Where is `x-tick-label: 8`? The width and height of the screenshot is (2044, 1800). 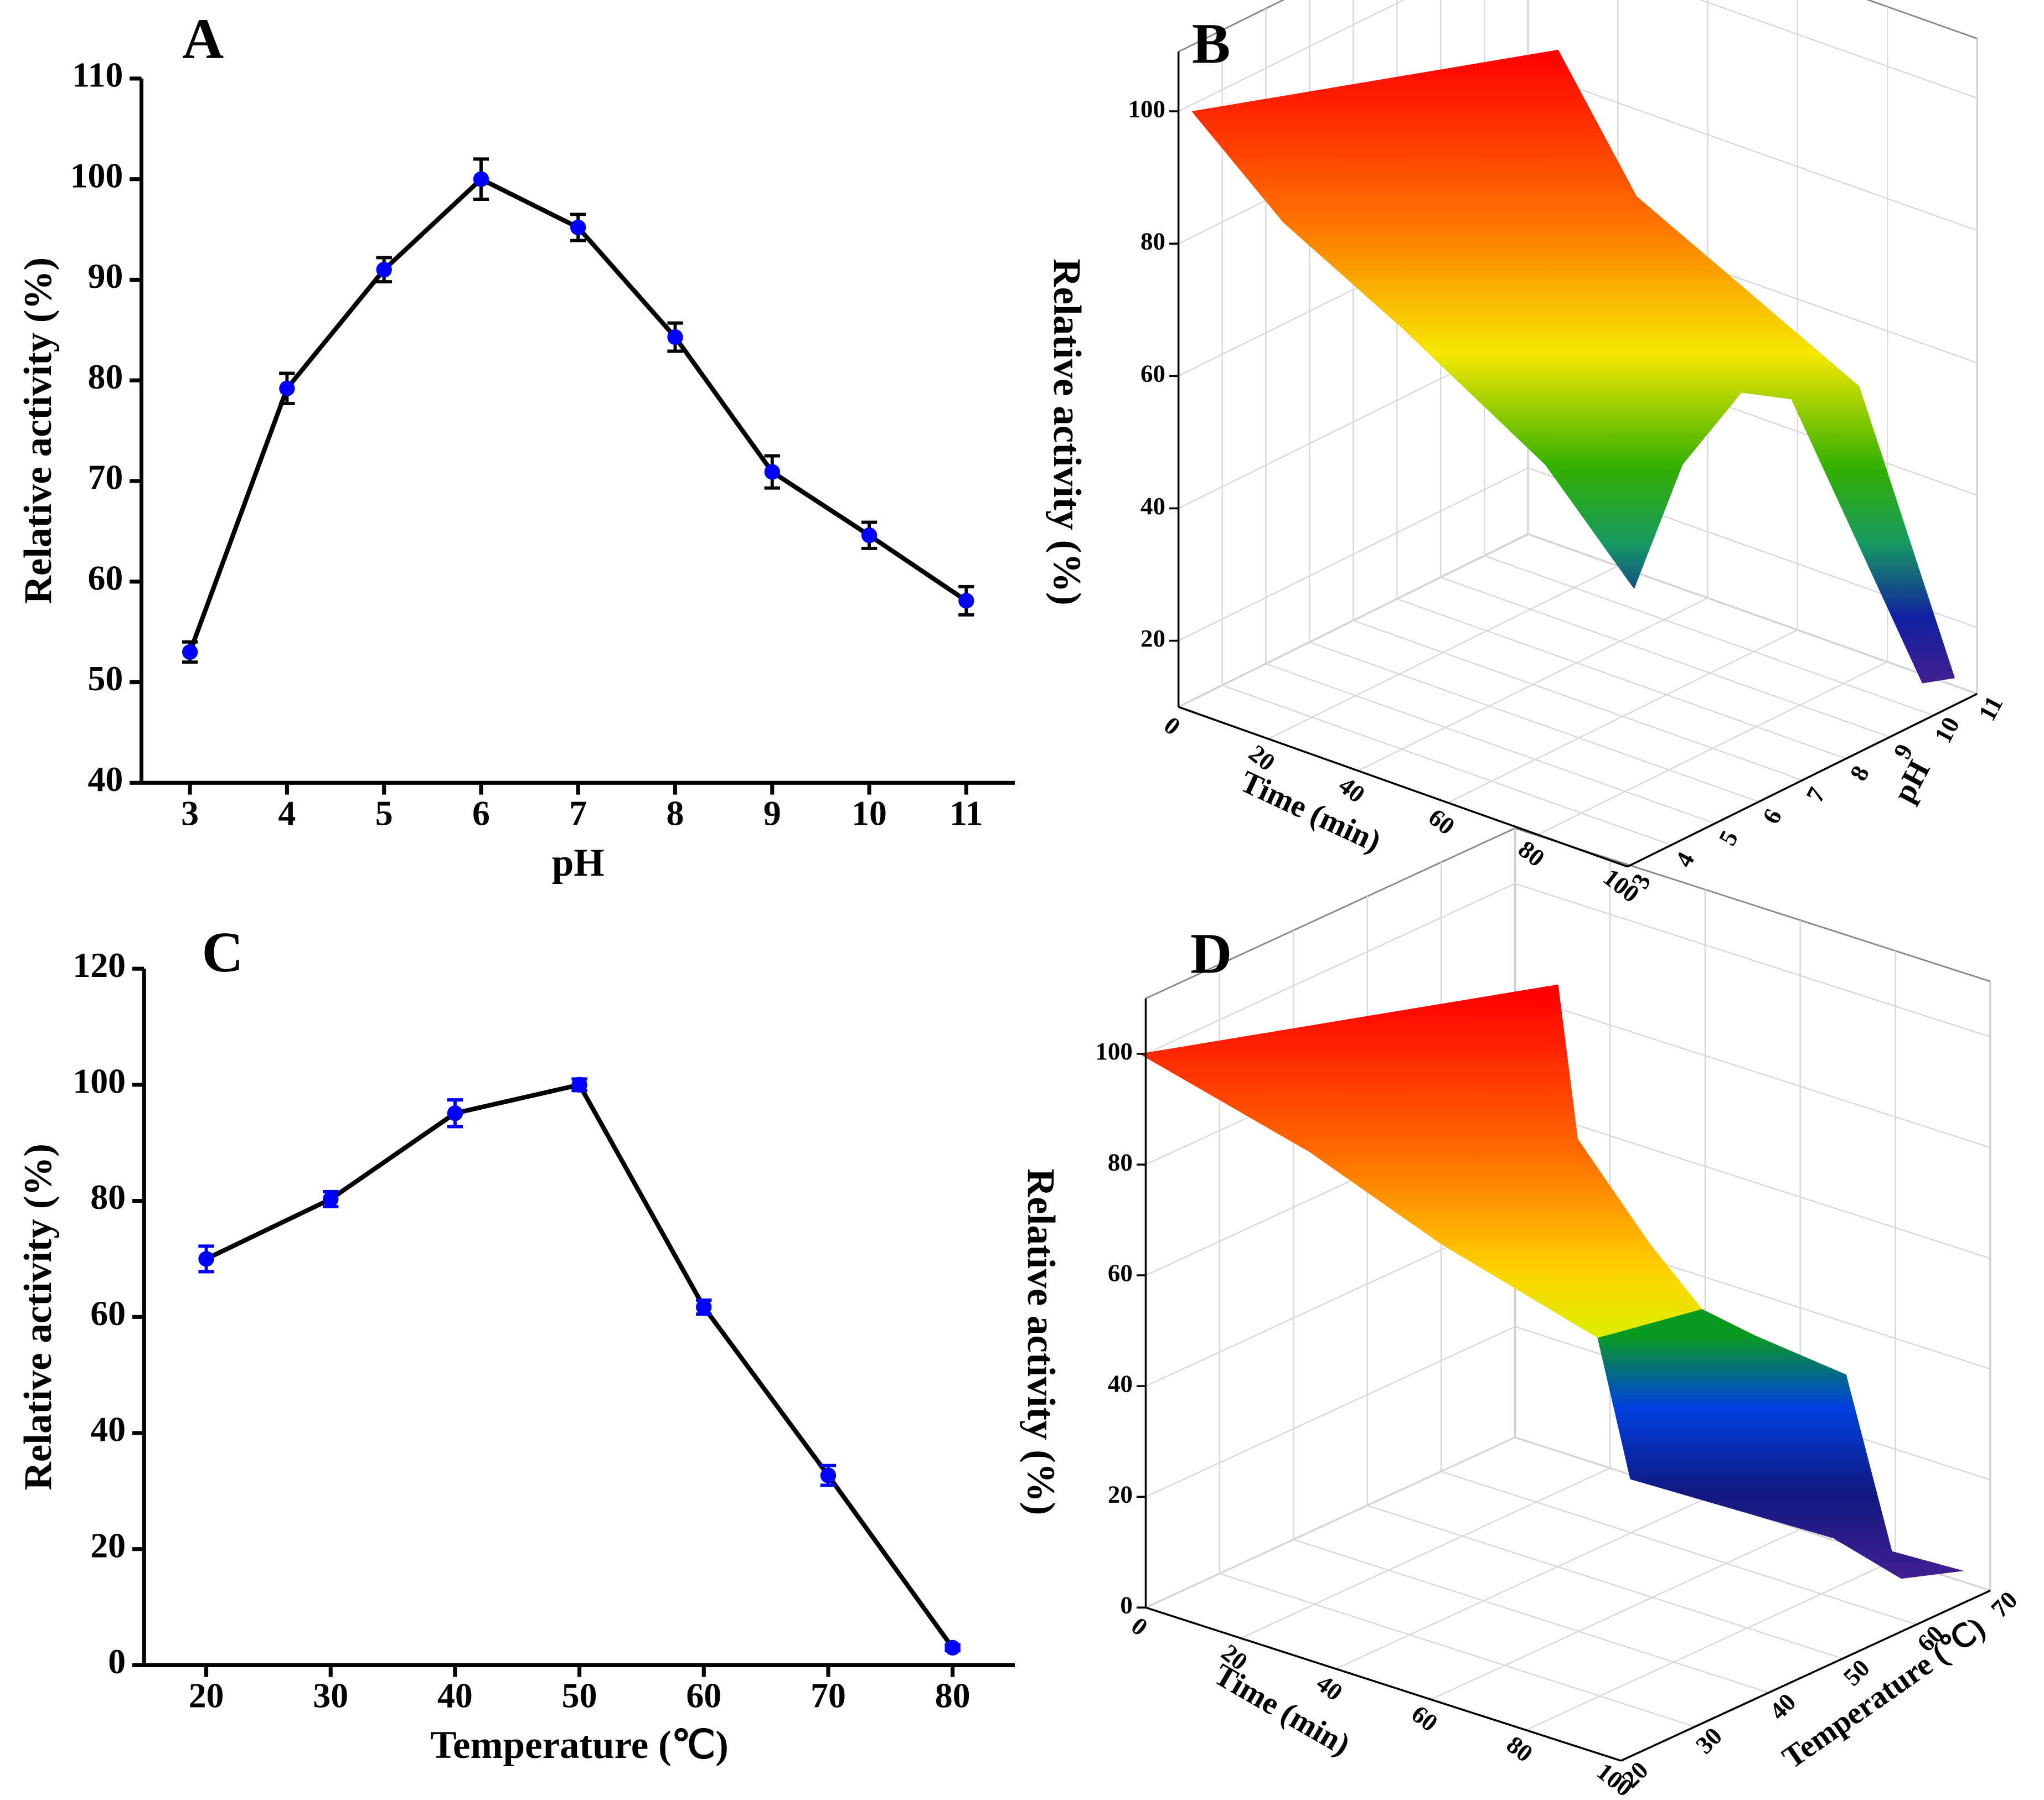
x-tick-label: 8 is located at coordinates (675, 813).